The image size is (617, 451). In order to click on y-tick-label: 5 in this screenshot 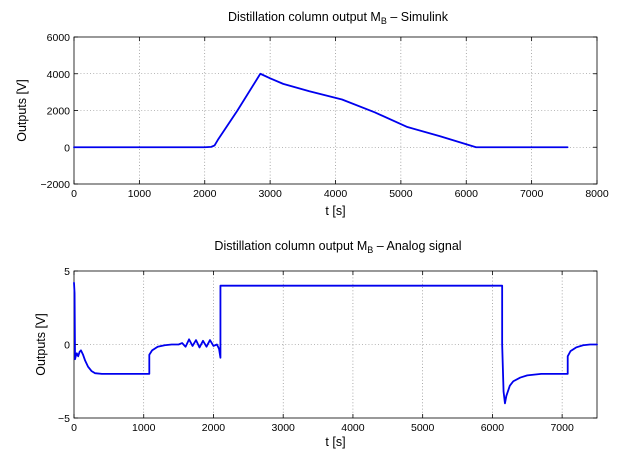, I will do `click(67, 272)`.